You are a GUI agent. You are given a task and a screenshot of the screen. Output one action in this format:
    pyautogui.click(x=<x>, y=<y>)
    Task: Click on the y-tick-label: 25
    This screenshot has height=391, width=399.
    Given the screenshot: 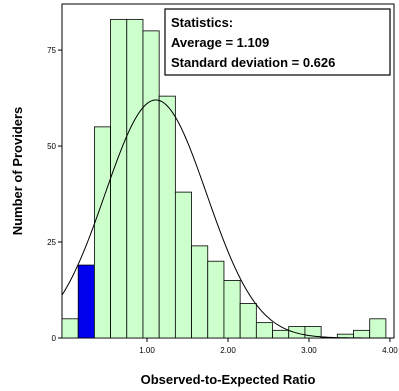 What is the action you would take?
    pyautogui.click(x=51, y=242)
    